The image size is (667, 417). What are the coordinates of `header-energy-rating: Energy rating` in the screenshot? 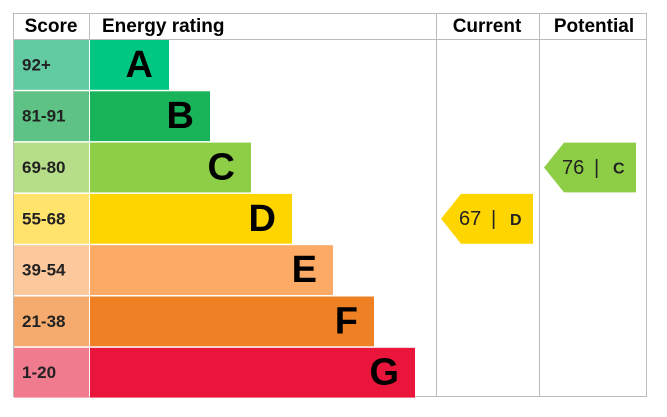 It's located at (163, 26).